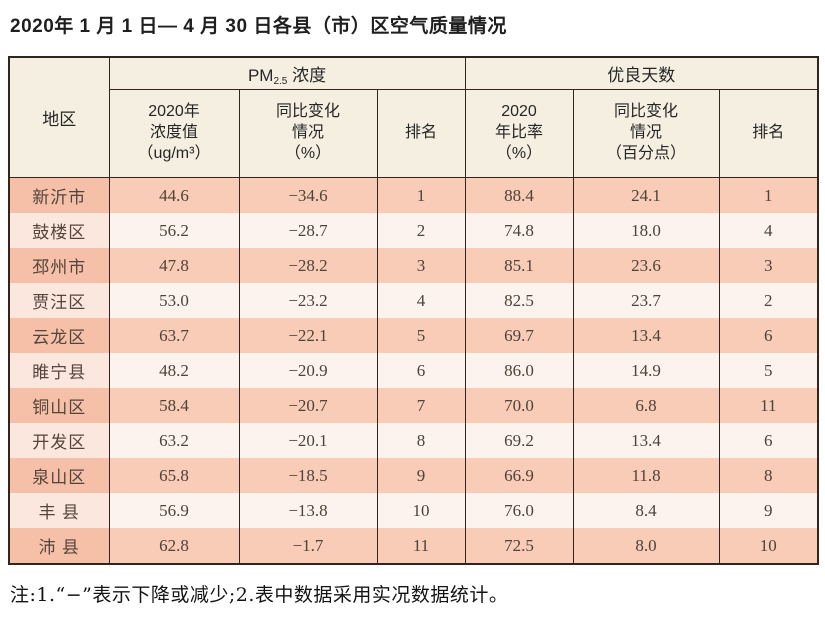 Image resolution: width=825 pixels, height=620 pixels. Describe the element at coordinates (421, 510) in the screenshot. I see `pm-rank-cell: 10` at that location.